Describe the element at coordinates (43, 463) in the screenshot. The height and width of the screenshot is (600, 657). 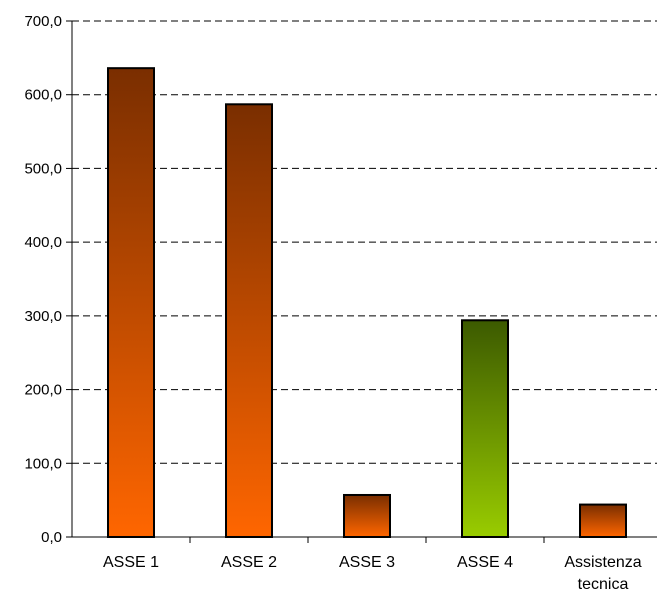
I see `y-tick-label: 100,0` at that location.